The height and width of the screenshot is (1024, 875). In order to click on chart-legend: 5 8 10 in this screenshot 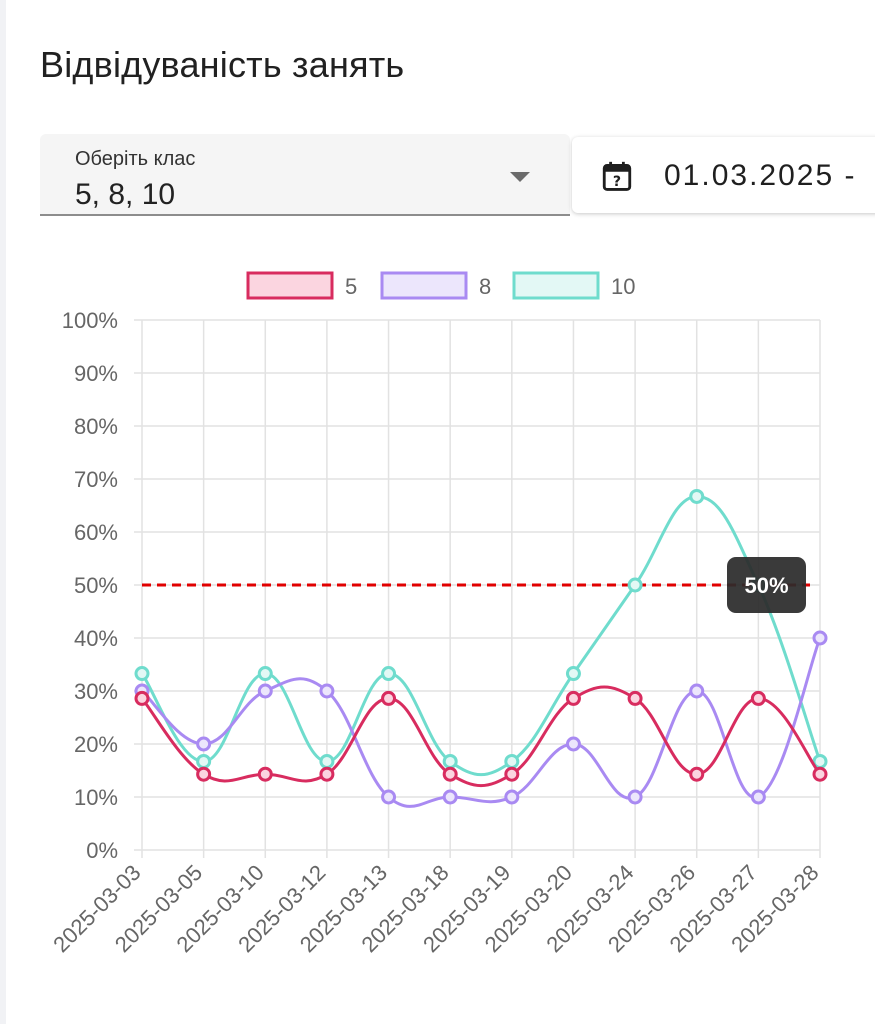, I will do `click(440, 285)`.